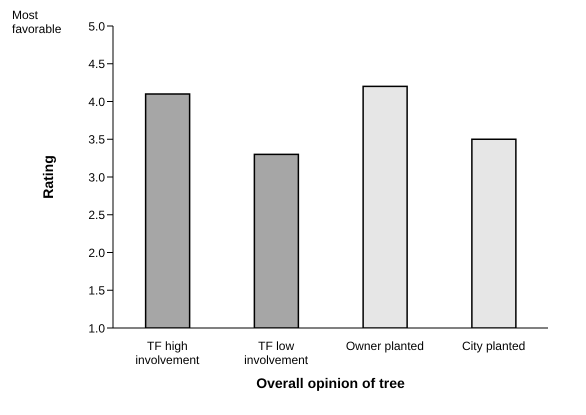 This screenshot has width=586, height=415. What do you see at coordinates (97, 101) in the screenshot?
I see `y-tick-label: 4.0` at bounding box center [97, 101].